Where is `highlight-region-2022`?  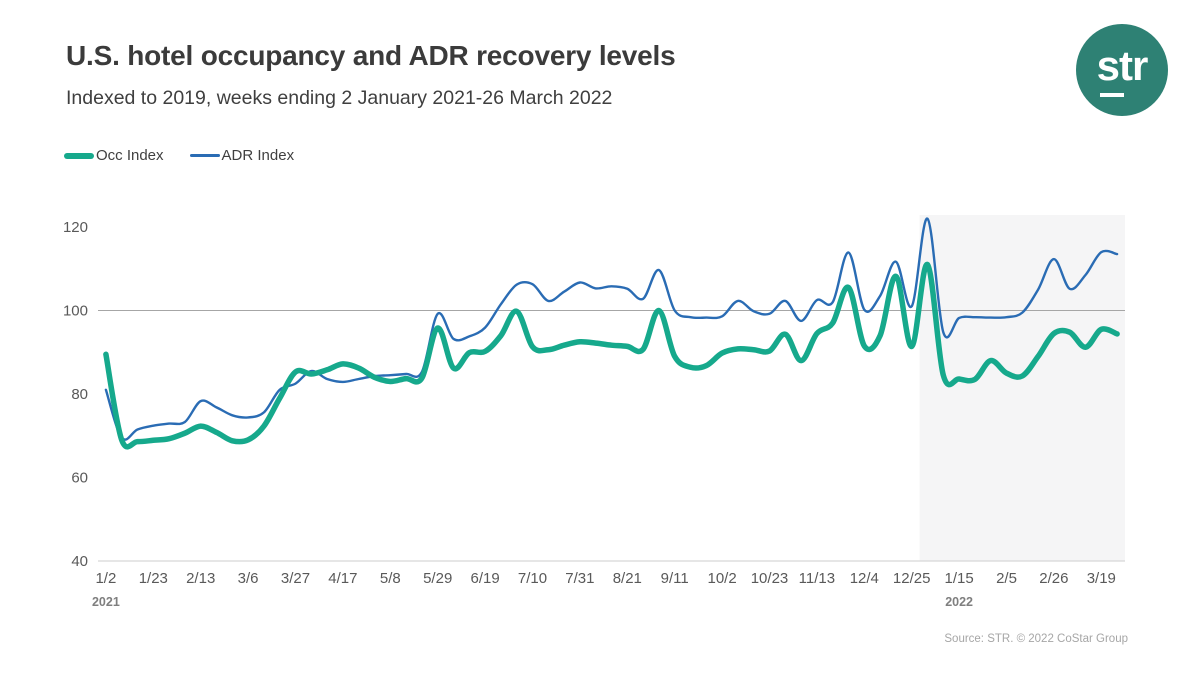 highlight-region-2022 is located at coordinates (1022, 388).